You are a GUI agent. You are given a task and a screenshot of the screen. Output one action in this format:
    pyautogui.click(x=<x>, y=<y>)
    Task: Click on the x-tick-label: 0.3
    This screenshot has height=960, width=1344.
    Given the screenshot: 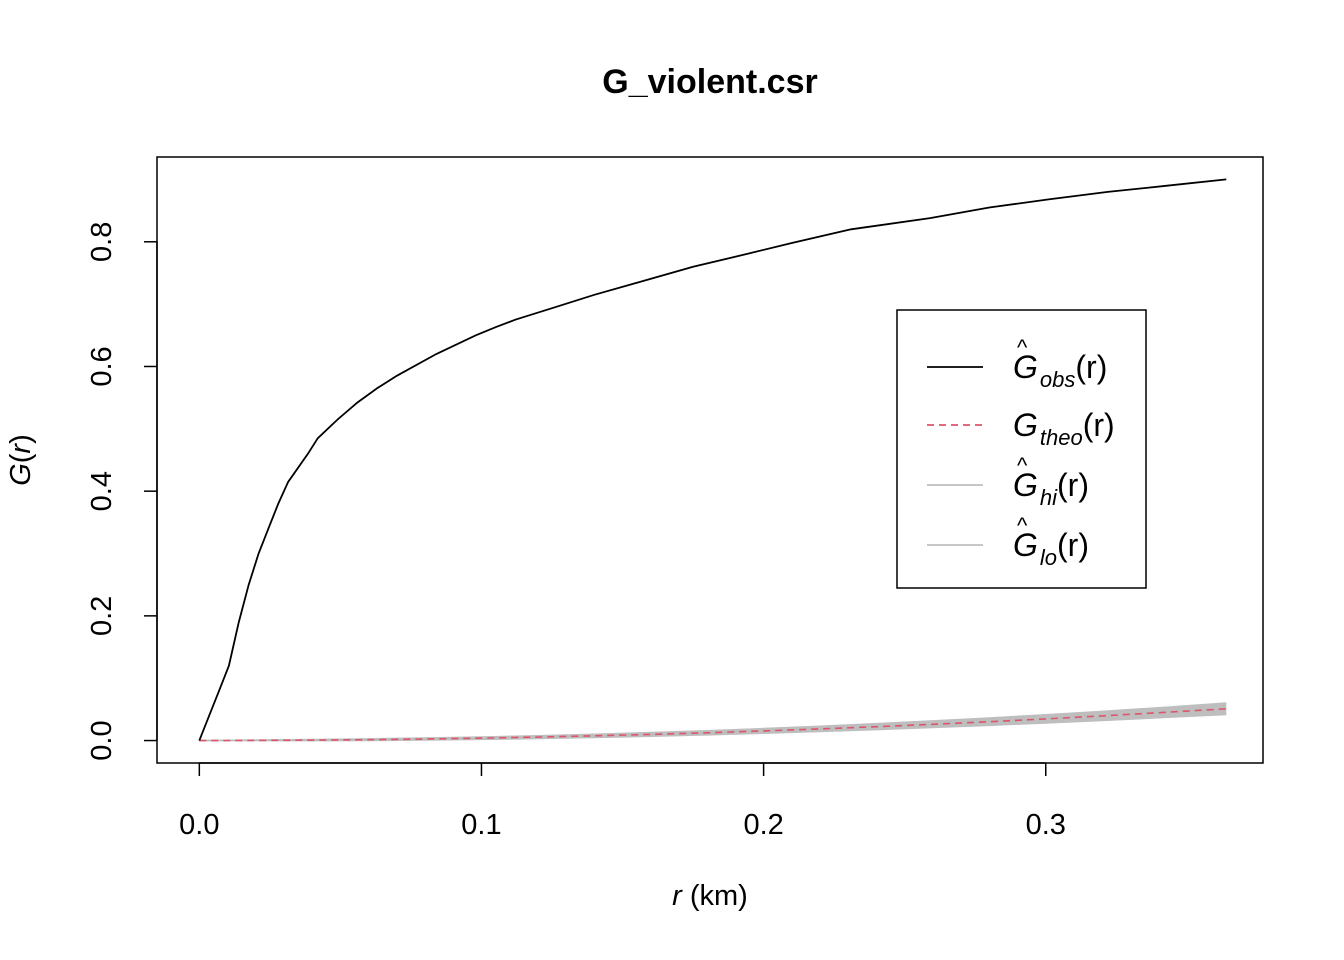 What is the action you would take?
    pyautogui.click(x=1046, y=825)
    